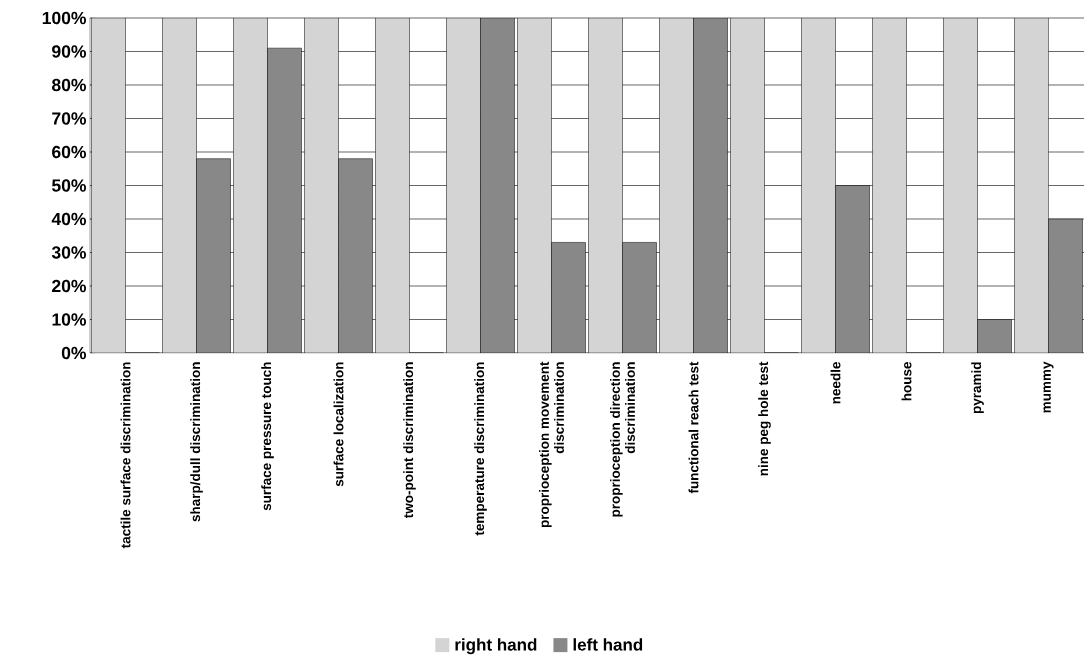  I want to click on x-tick-label: needle, so click(835, 383).